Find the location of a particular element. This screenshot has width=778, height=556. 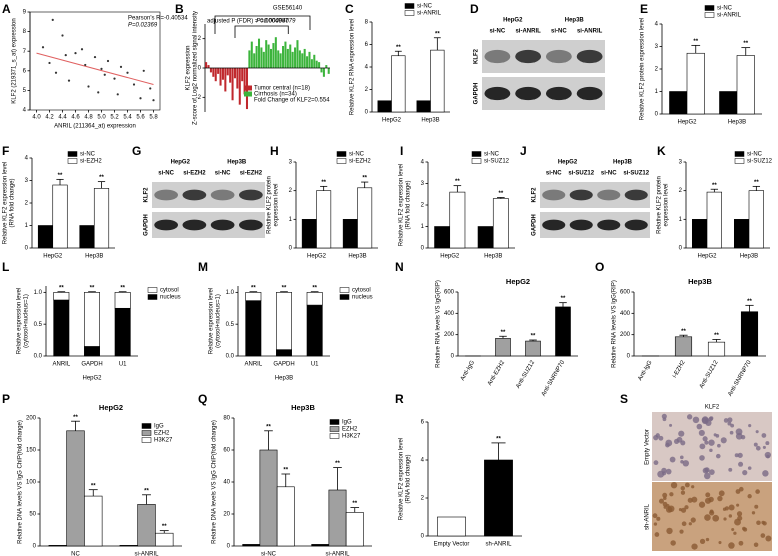

y-tick-label: 100 is located at coordinates (31, 483).